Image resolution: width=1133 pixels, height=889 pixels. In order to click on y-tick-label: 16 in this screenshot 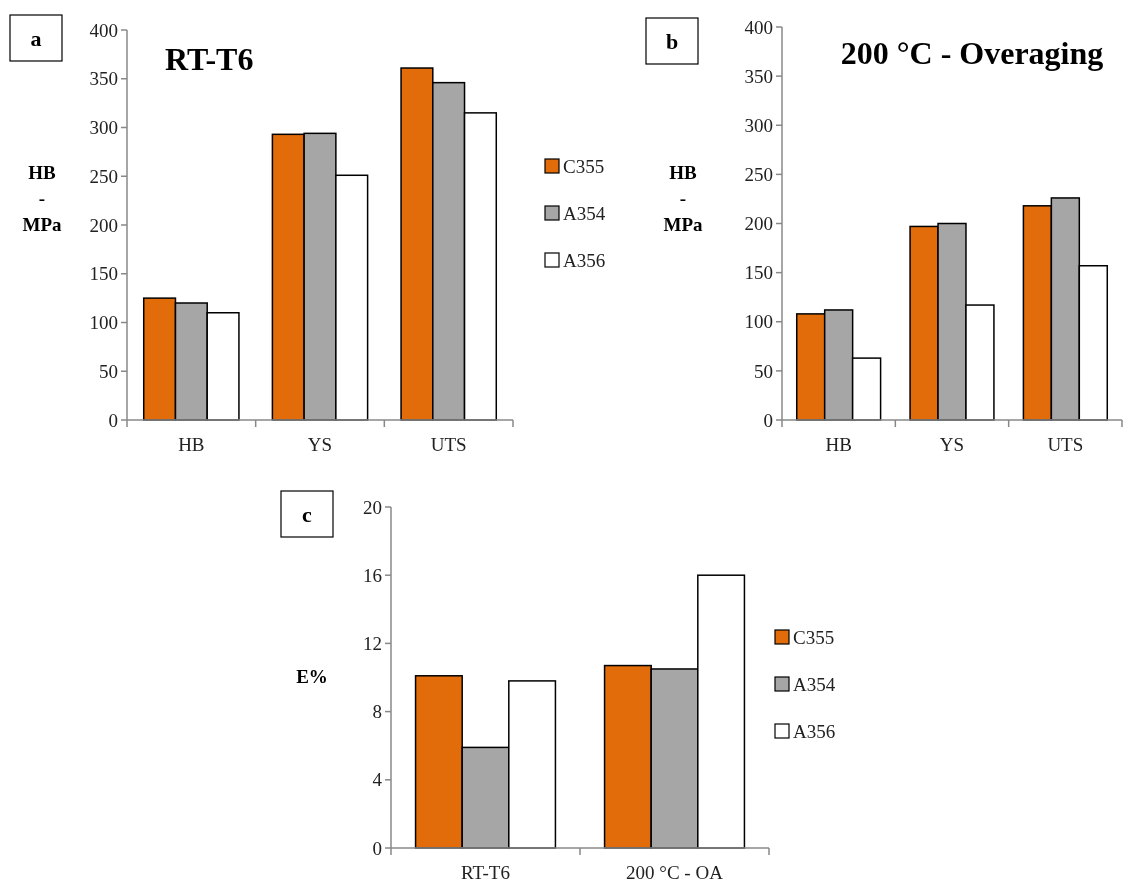, I will do `click(372, 575)`.